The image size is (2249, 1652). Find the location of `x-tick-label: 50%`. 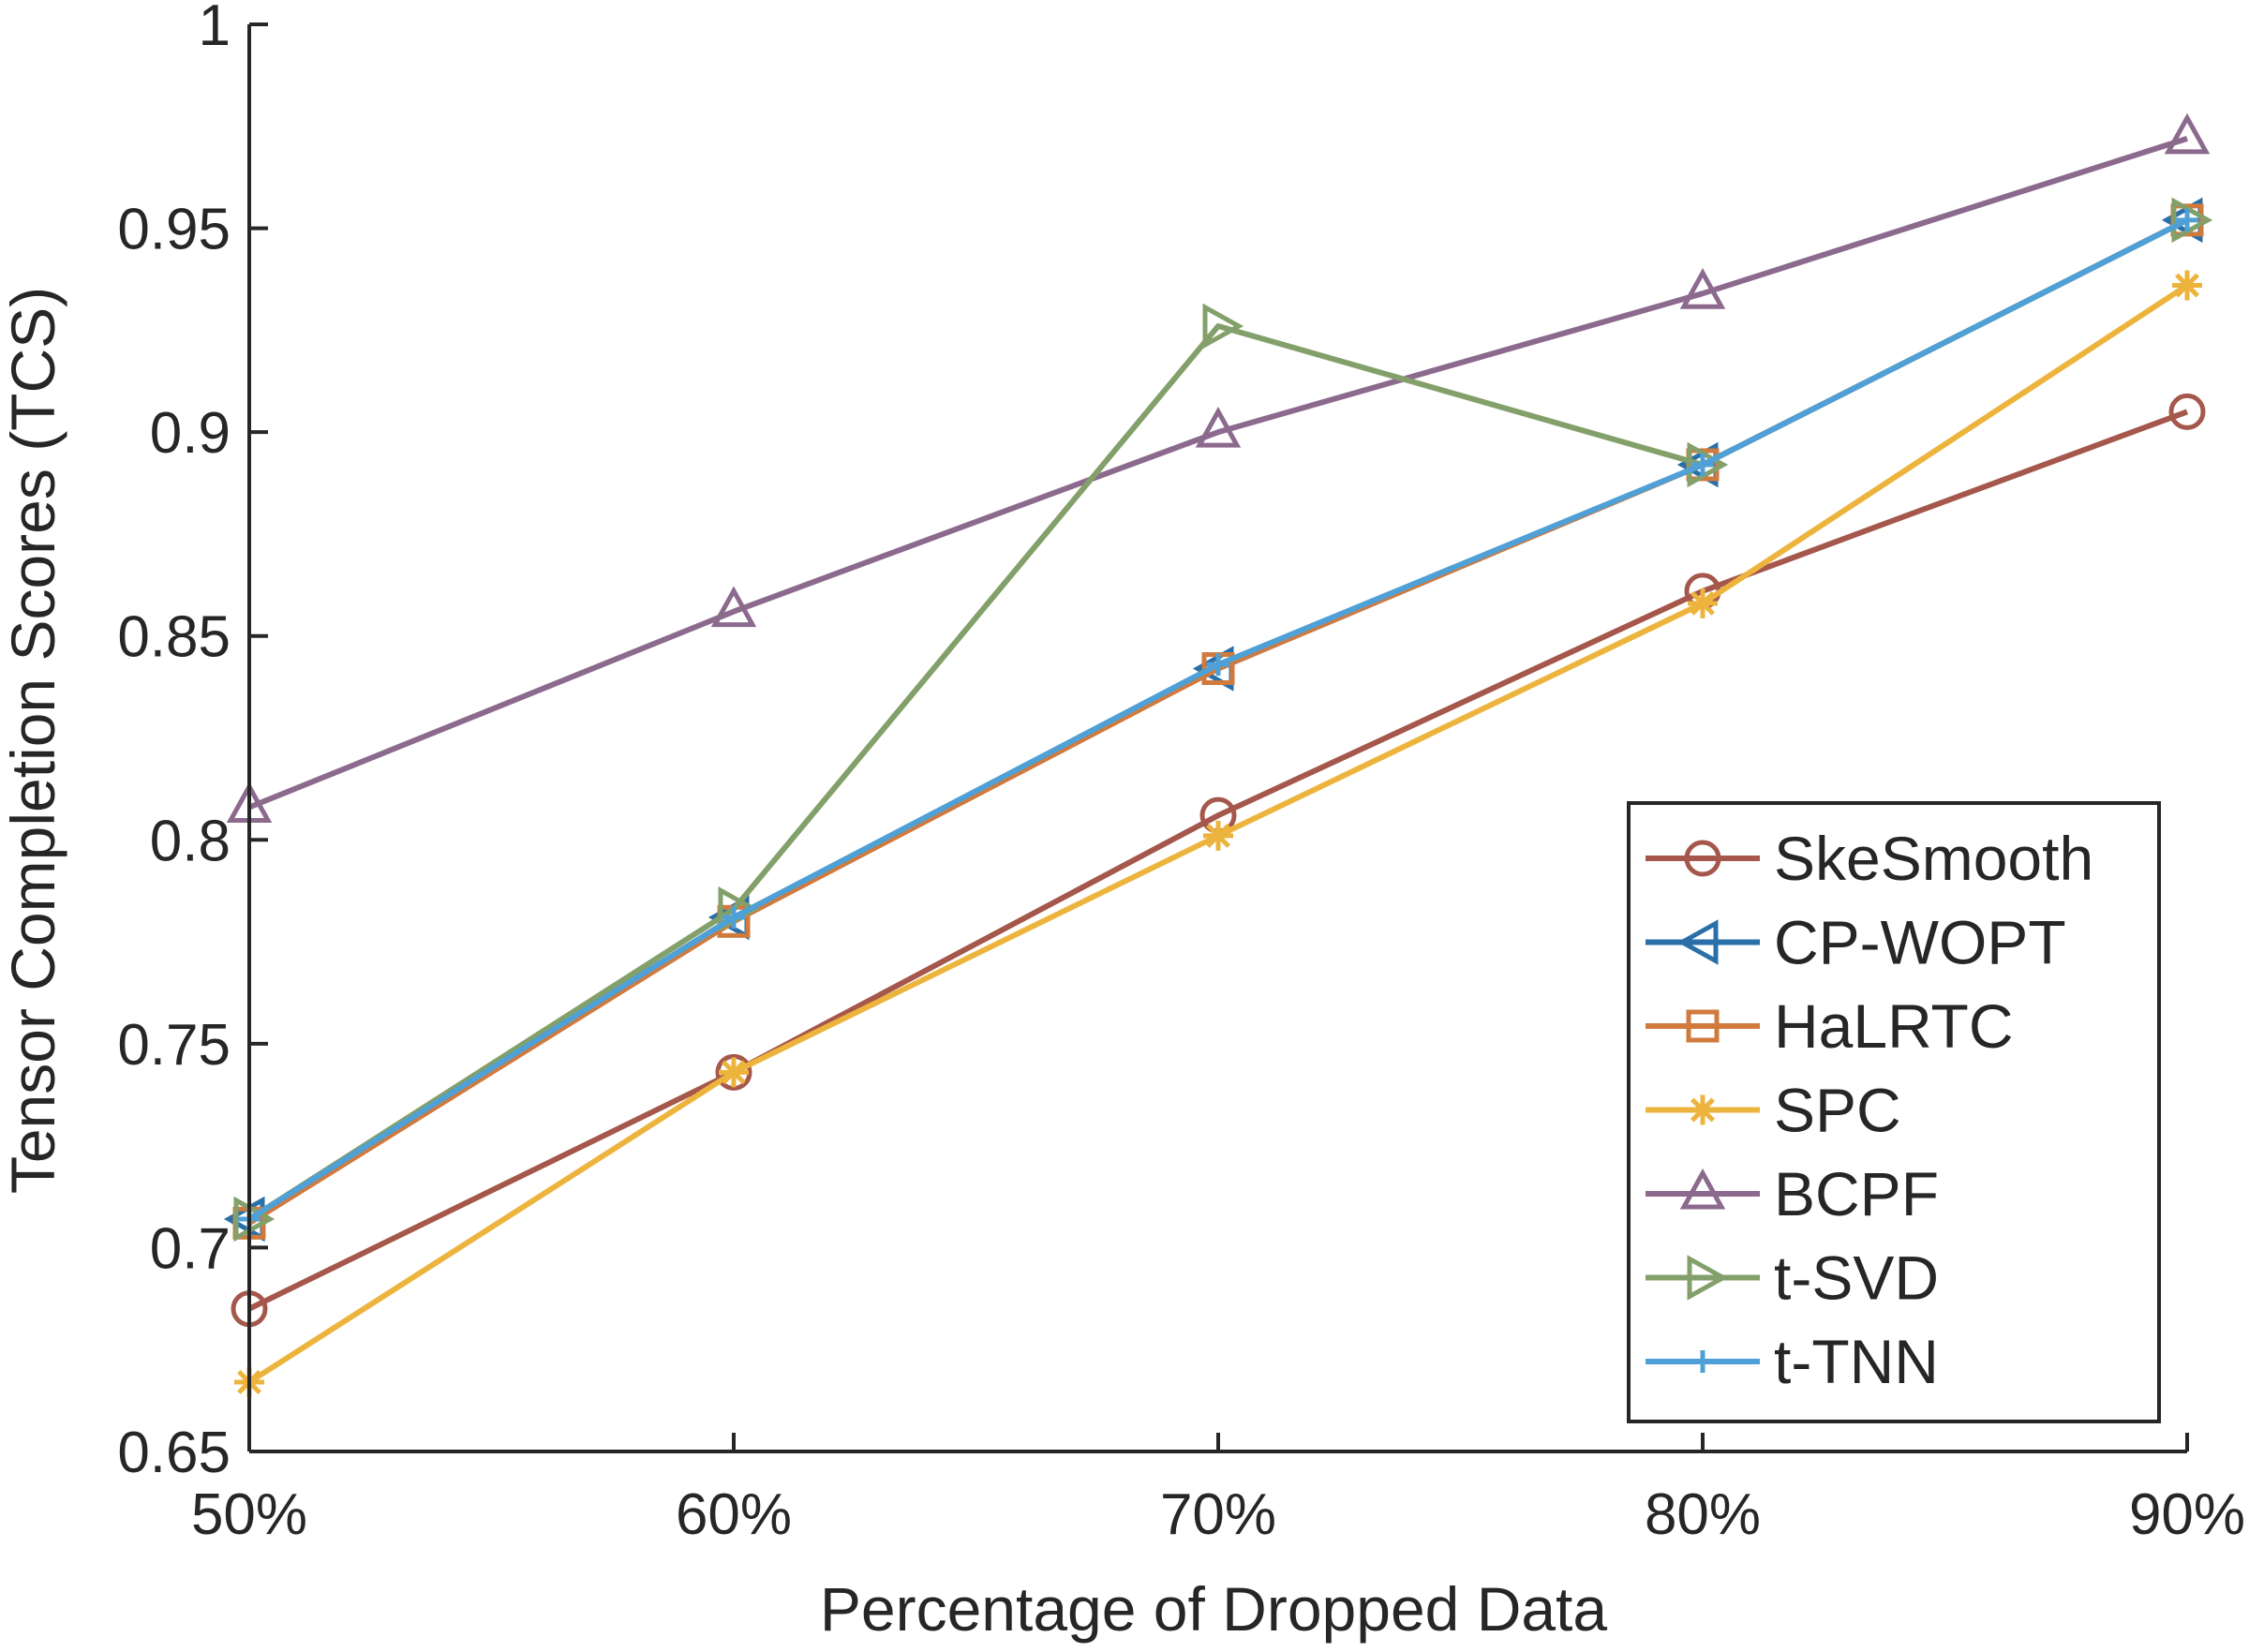

x-tick-label: 50% is located at coordinates (249, 1514).